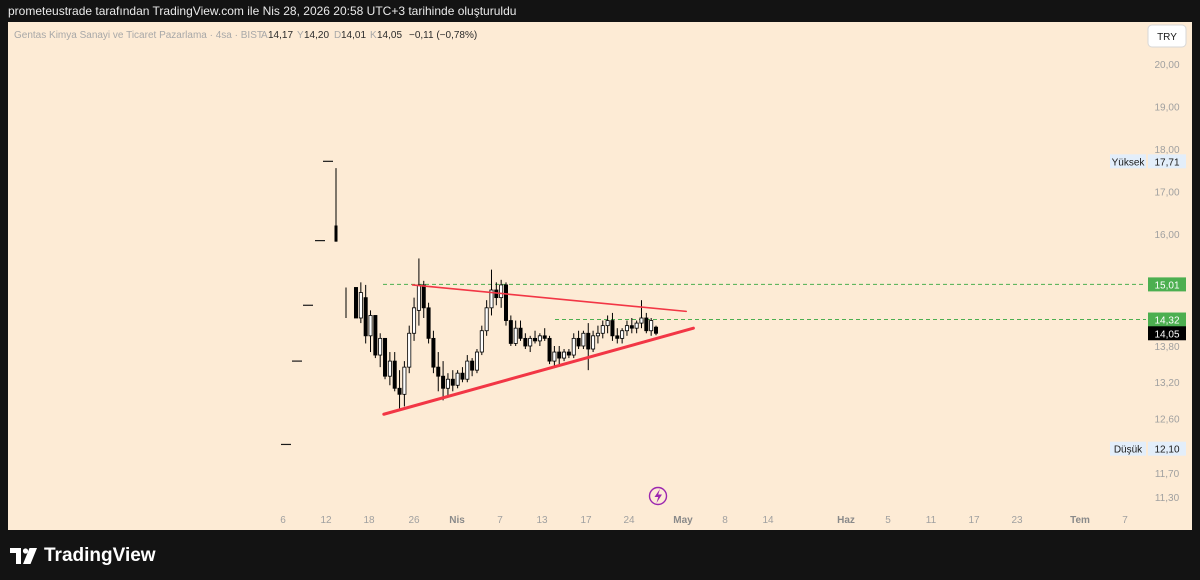 The image size is (1200, 580). I want to click on hl-price-label: 17,71, so click(1166, 162).